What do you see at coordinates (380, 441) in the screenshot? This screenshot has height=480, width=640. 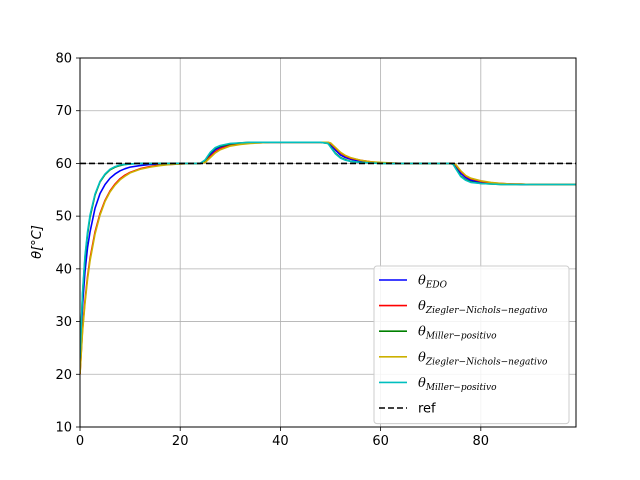 I see `x-tick-label: 60` at bounding box center [380, 441].